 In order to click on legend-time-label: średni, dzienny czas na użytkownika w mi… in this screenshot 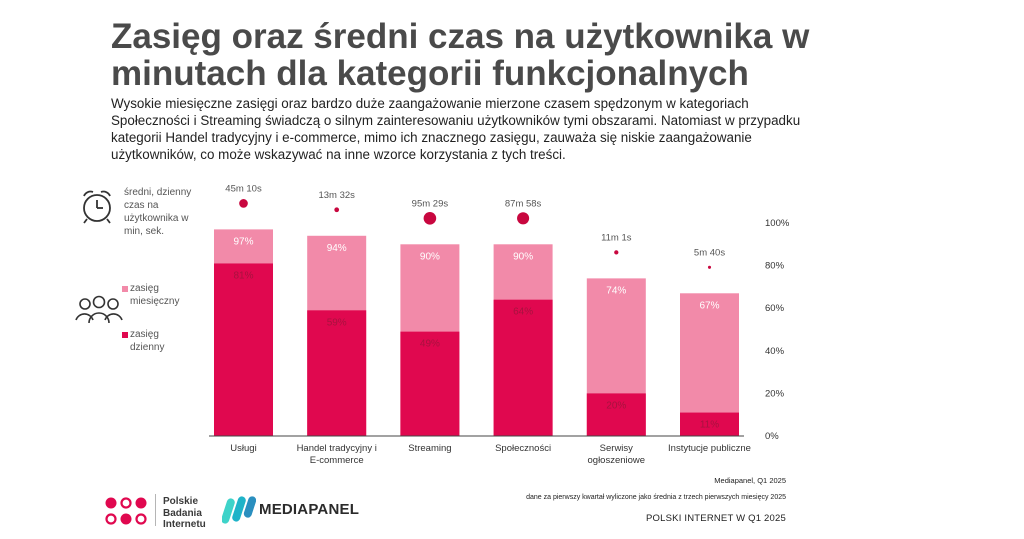, I will do `click(158, 212)`.